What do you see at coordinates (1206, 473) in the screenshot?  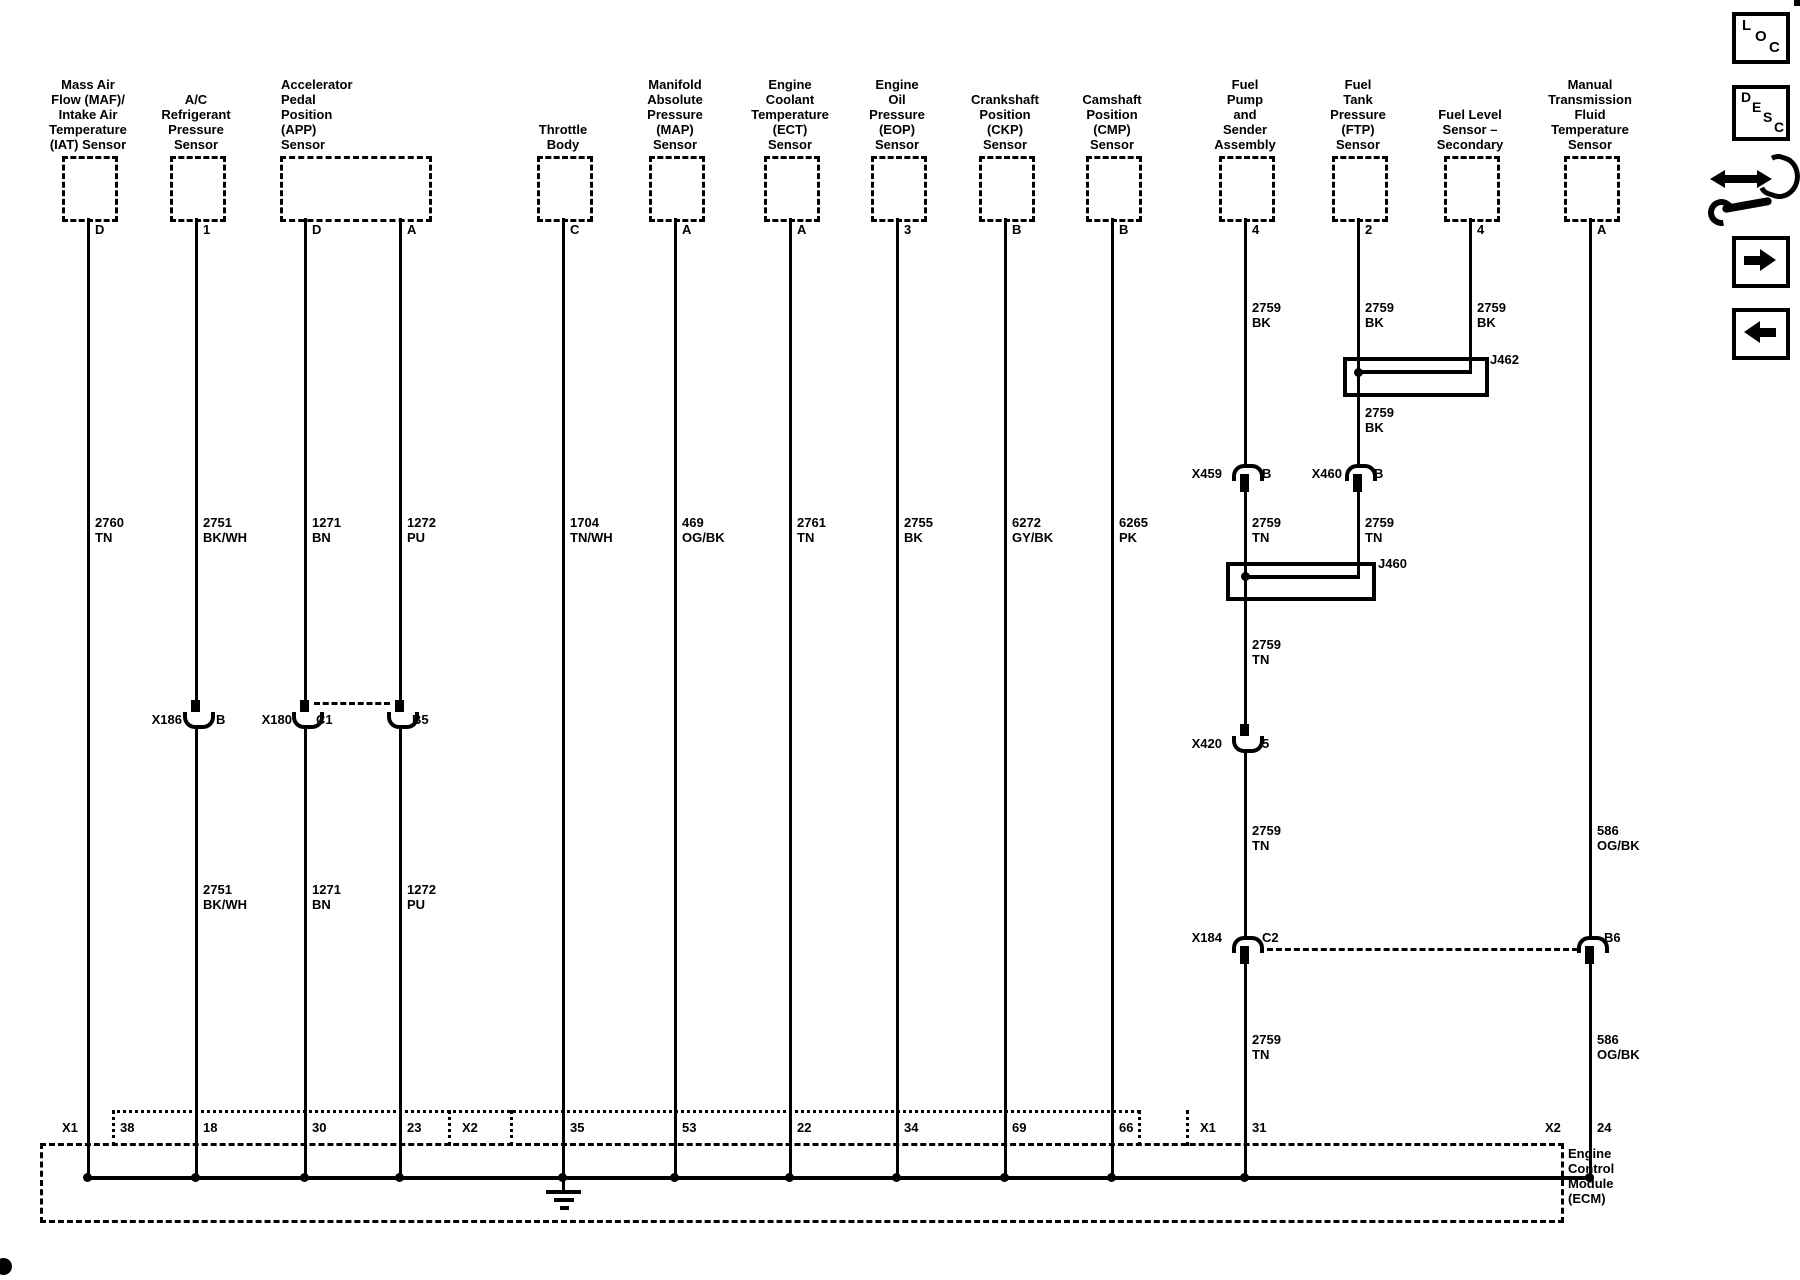 I see `connector-x459-label: X459` at bounding box center [1206, 473].